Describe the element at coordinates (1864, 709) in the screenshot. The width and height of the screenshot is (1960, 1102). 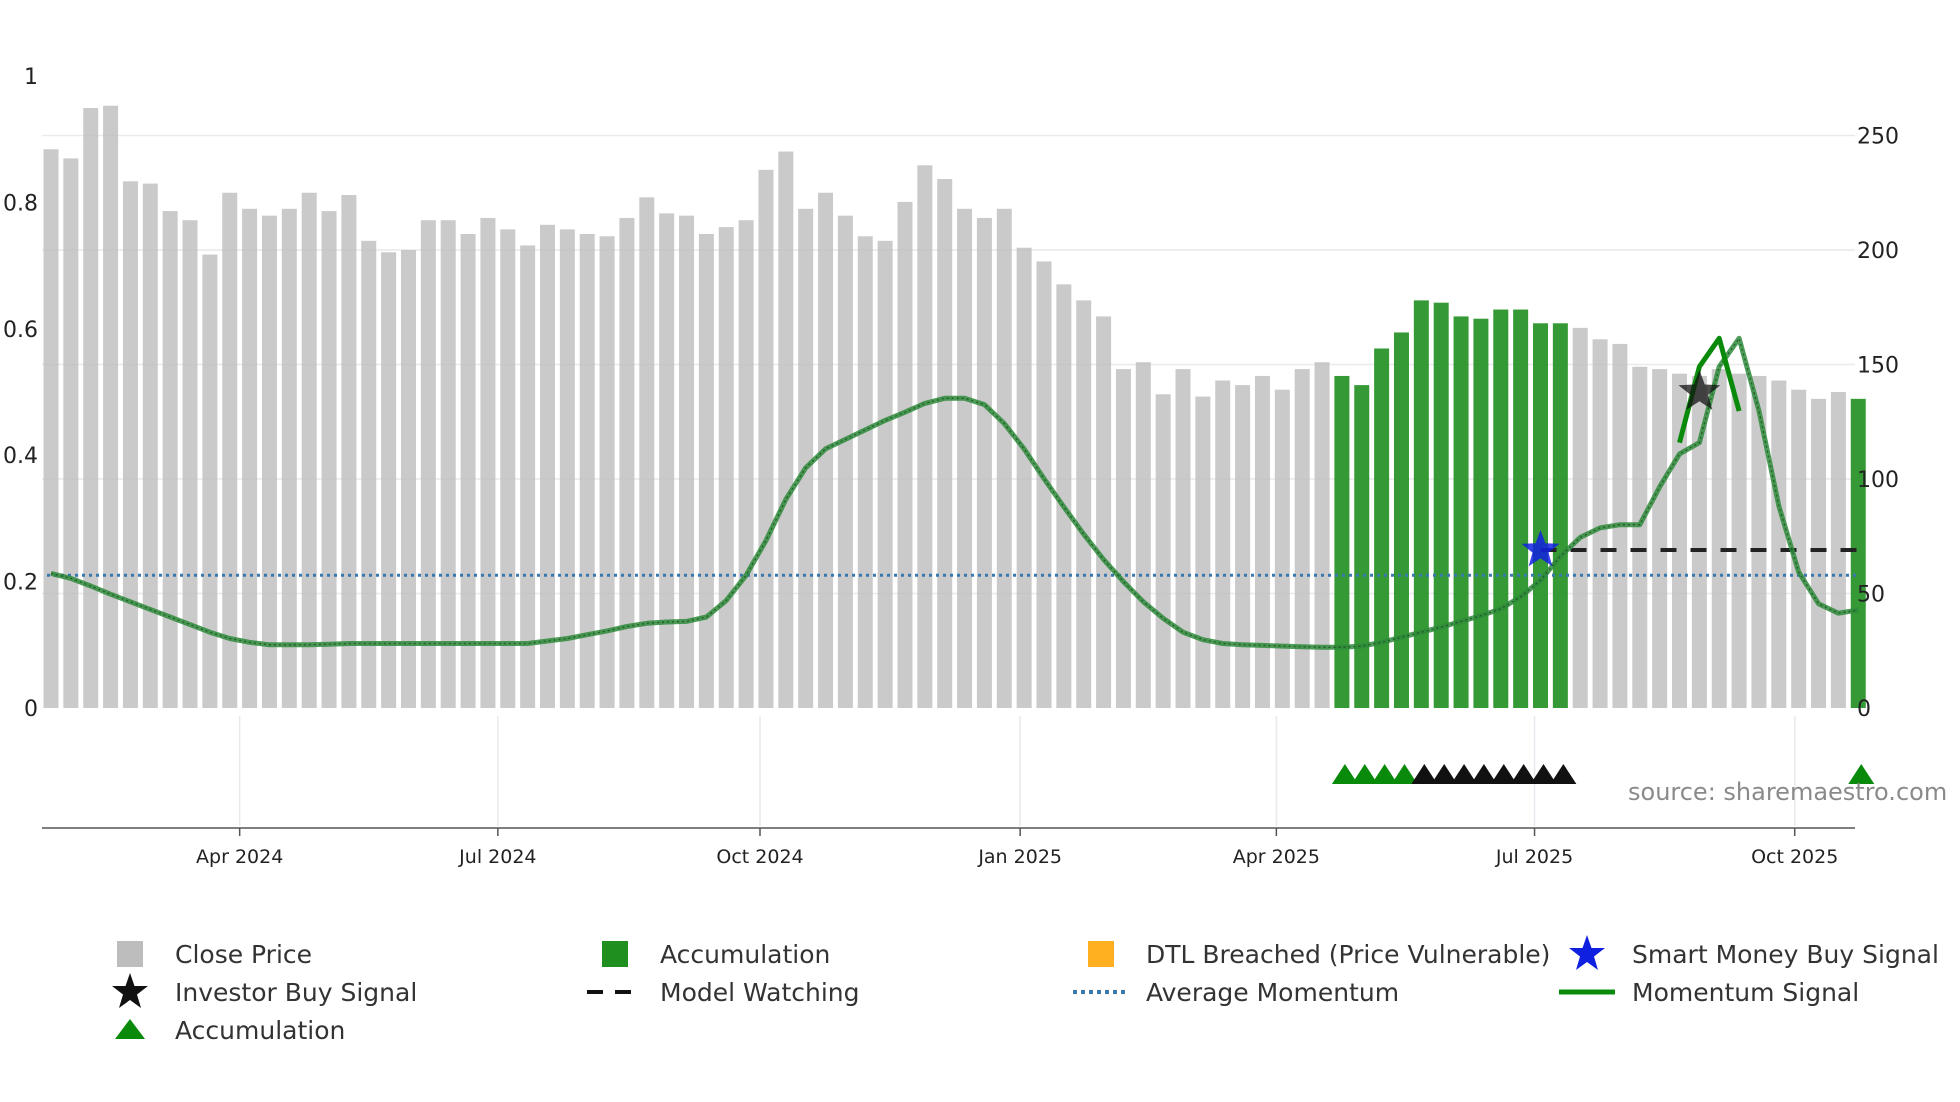
I see `right-tick-label: 0` at that location.